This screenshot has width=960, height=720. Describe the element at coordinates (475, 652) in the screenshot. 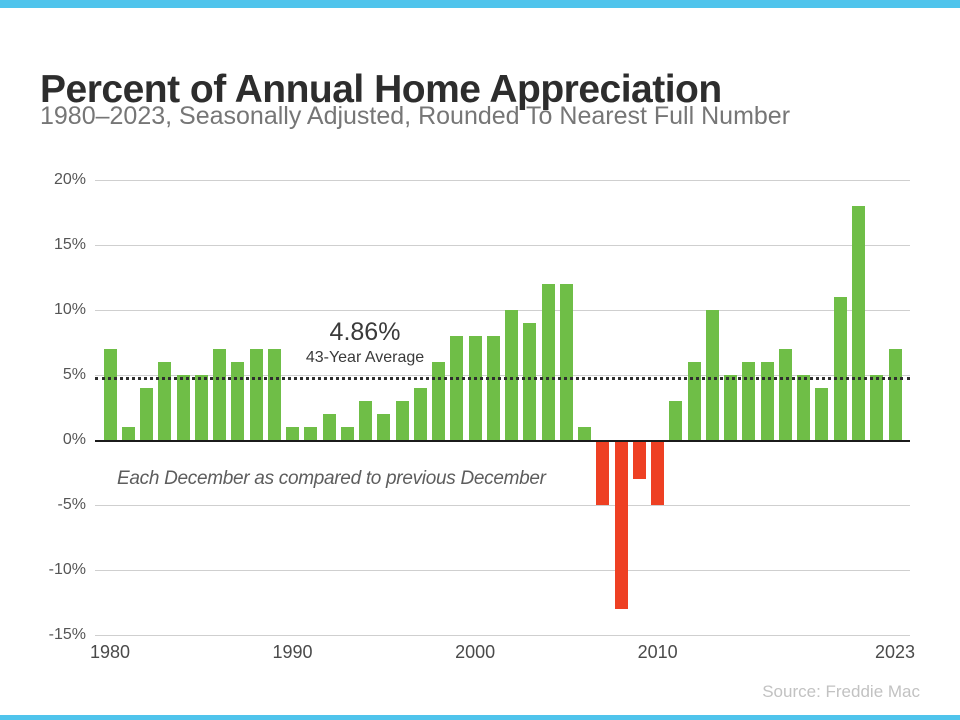

I see `x-axis-tick-label: 2000` at that location.